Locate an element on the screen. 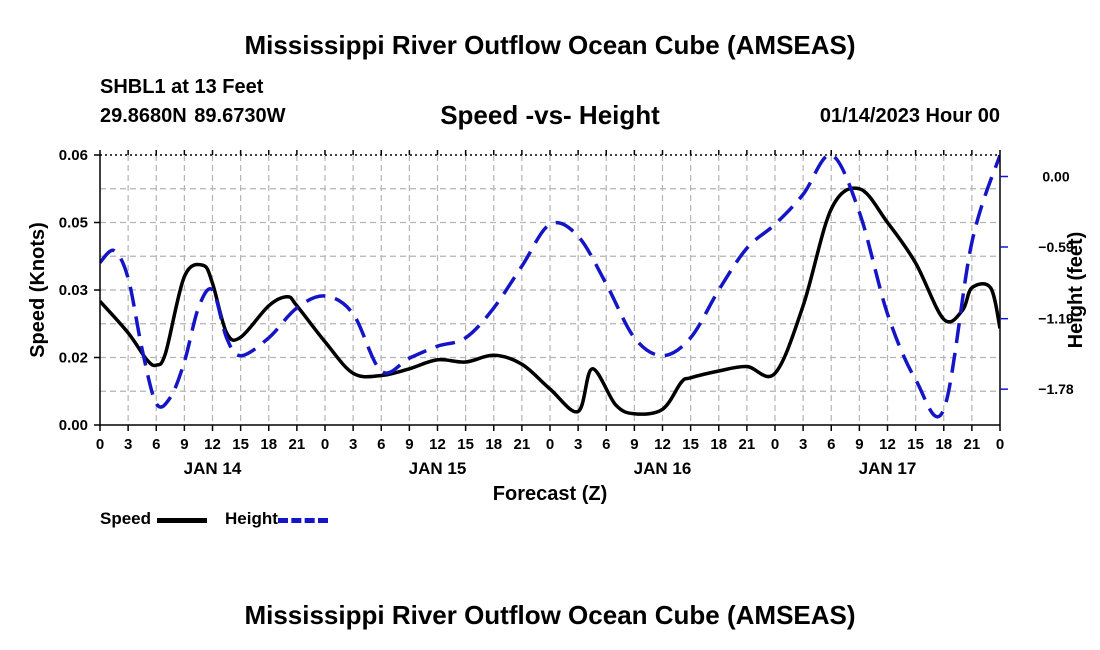  legend-speed-label: Speed is located at coordinates (126, 518).